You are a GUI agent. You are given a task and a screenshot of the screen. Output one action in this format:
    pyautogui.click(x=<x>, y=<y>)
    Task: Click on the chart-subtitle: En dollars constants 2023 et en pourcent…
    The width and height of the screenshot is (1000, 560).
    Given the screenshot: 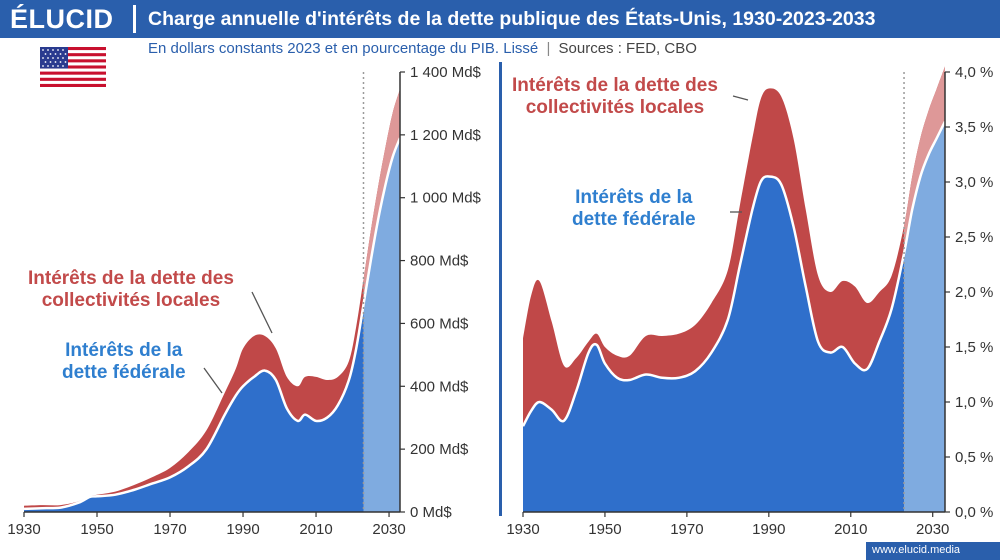 What is the action you would take?
    pyautogui.click(x=422, y=48)
    